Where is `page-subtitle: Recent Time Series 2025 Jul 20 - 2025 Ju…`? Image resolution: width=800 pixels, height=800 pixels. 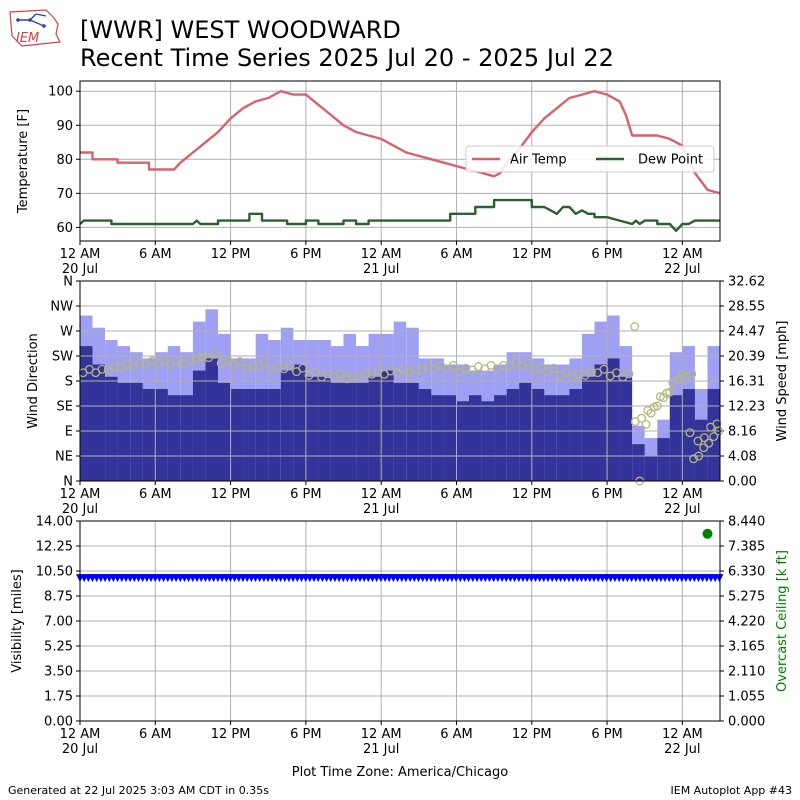
page-subtitle: Recent Time Series 2025 Jul 20 - 2025 Ju… is located at coordinates (347, 58).